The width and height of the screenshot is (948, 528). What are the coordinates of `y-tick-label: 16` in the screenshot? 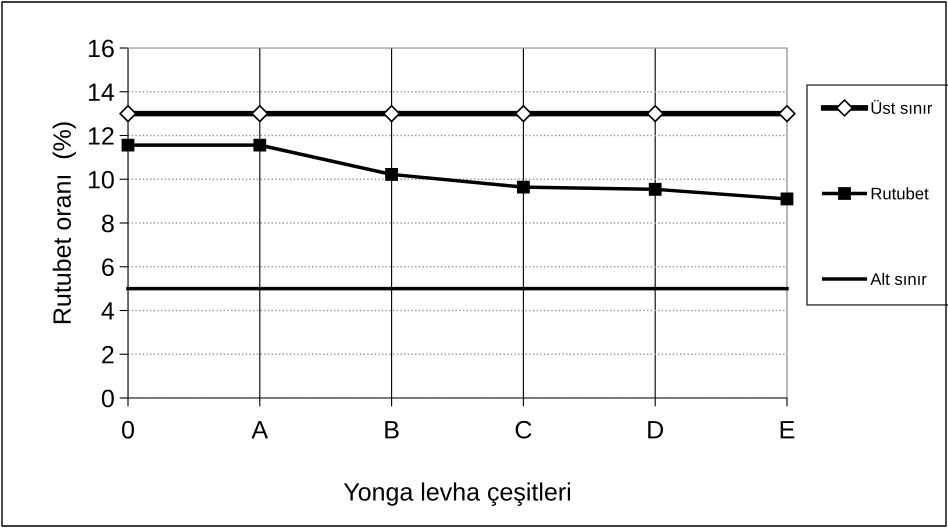 It's located at (101, 49).